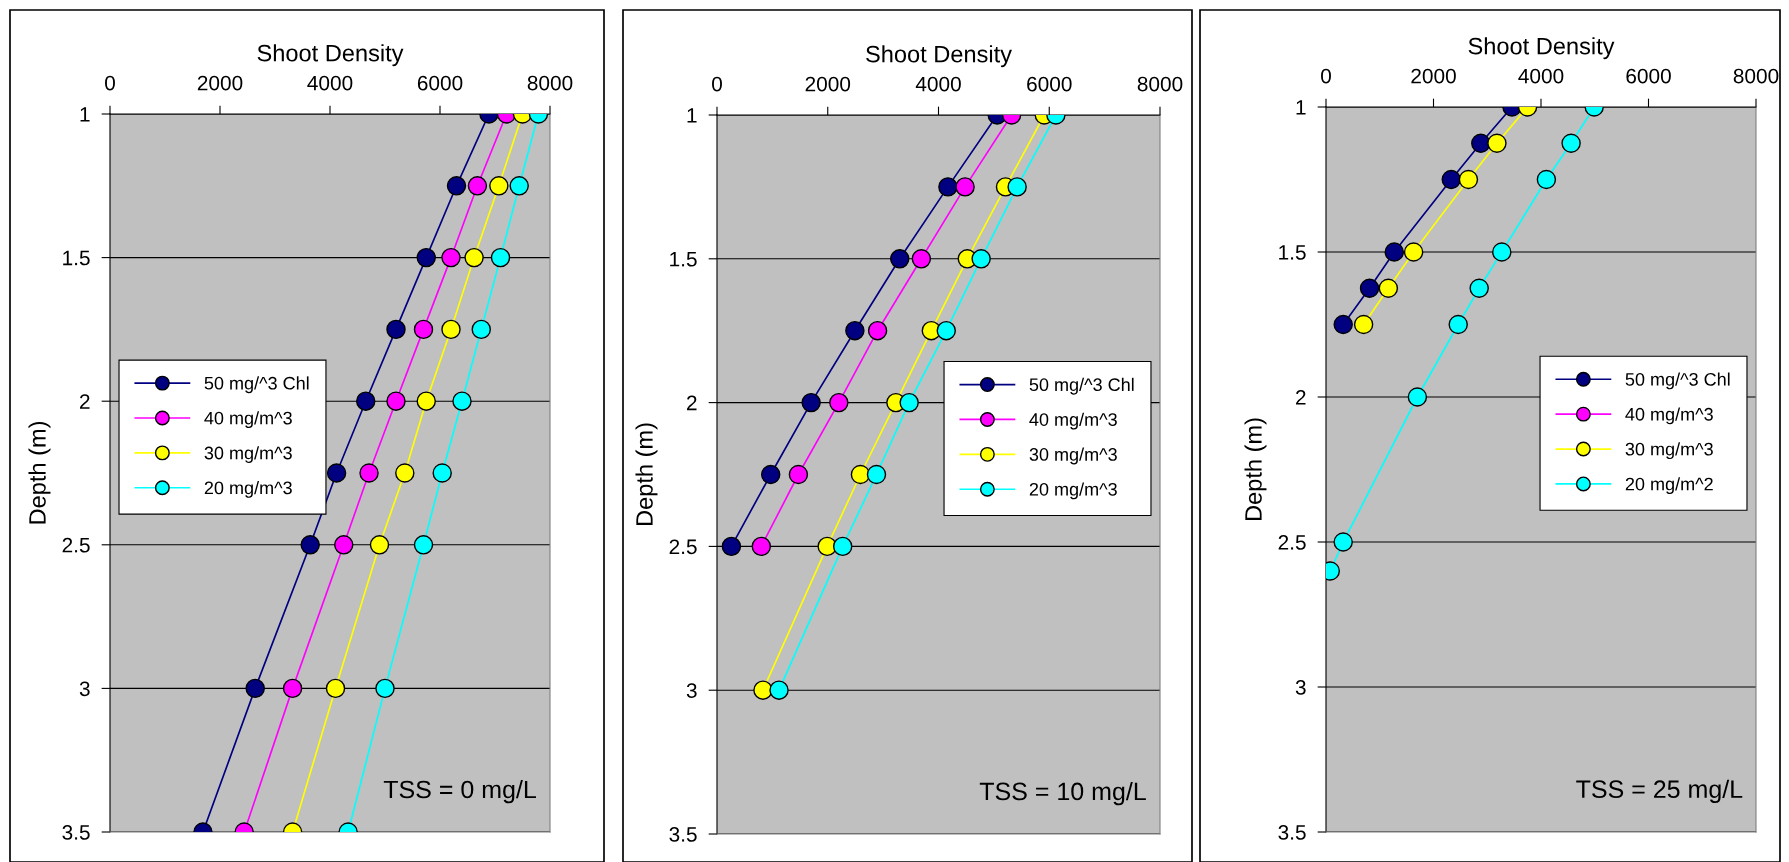 The image size is (1789, 862). Describe the element at coordinates (1659, 791) in the screenshot. I see `annotation: TSS = 25 mg/L` at that location.